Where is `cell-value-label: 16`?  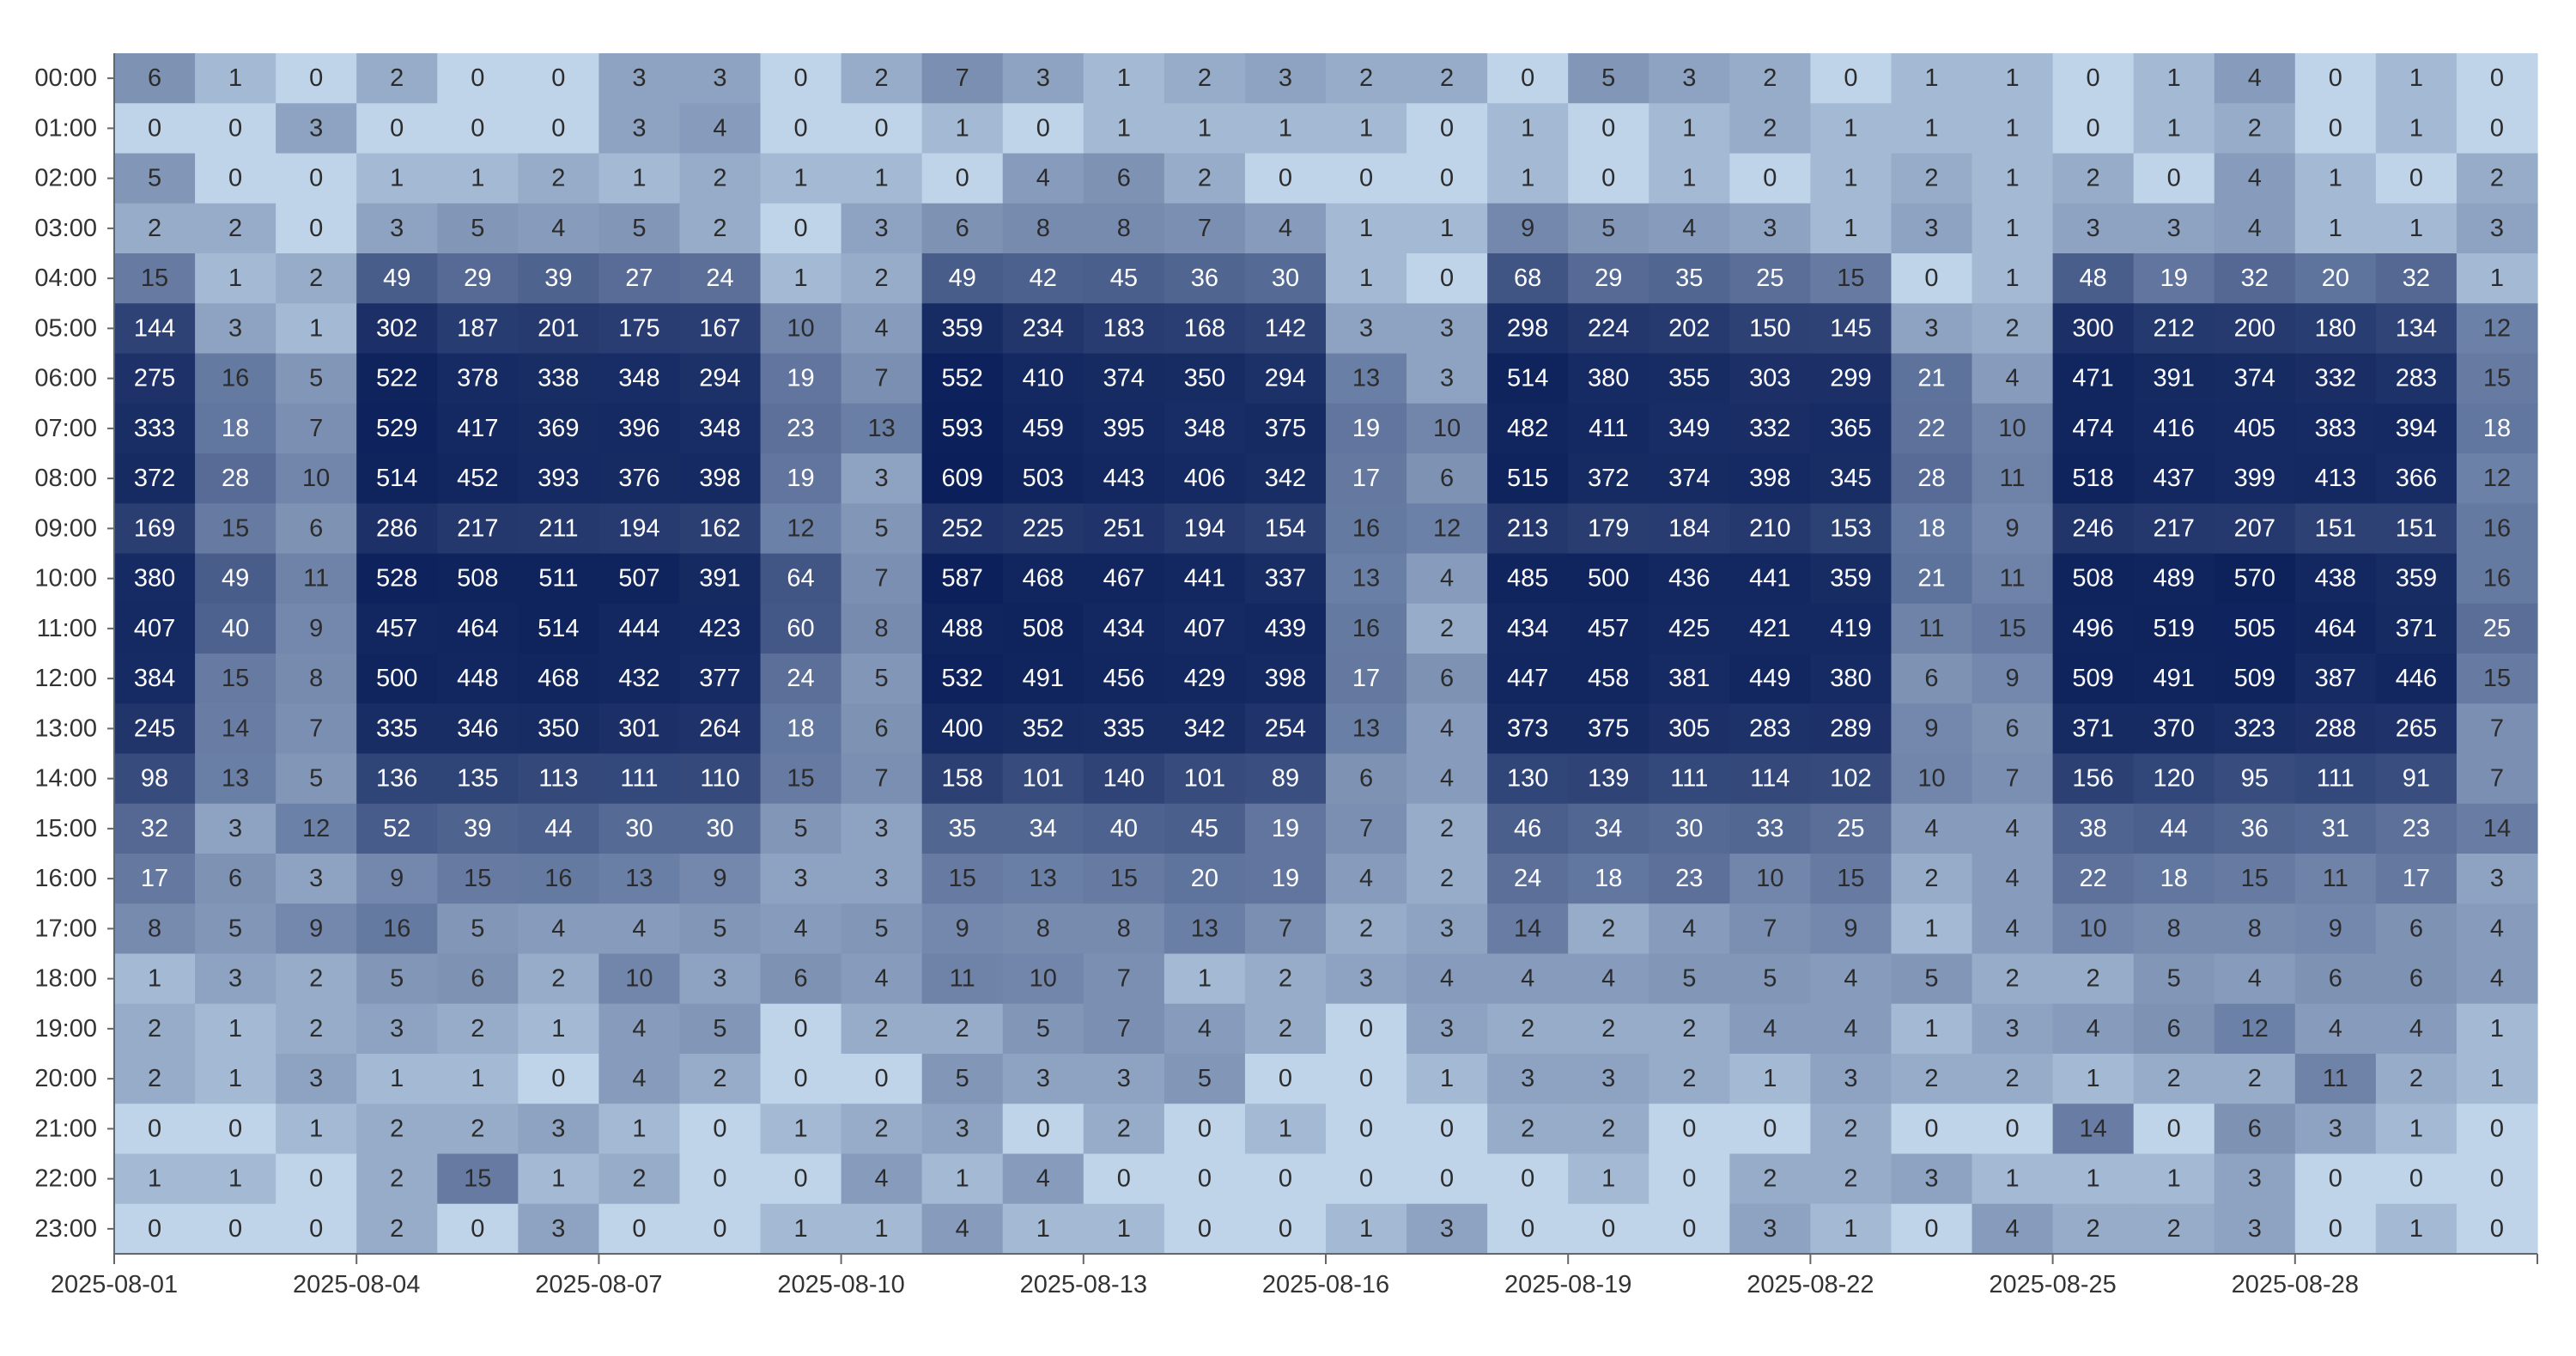
cell-value-label: 16 is located at coordinates (397, 928).